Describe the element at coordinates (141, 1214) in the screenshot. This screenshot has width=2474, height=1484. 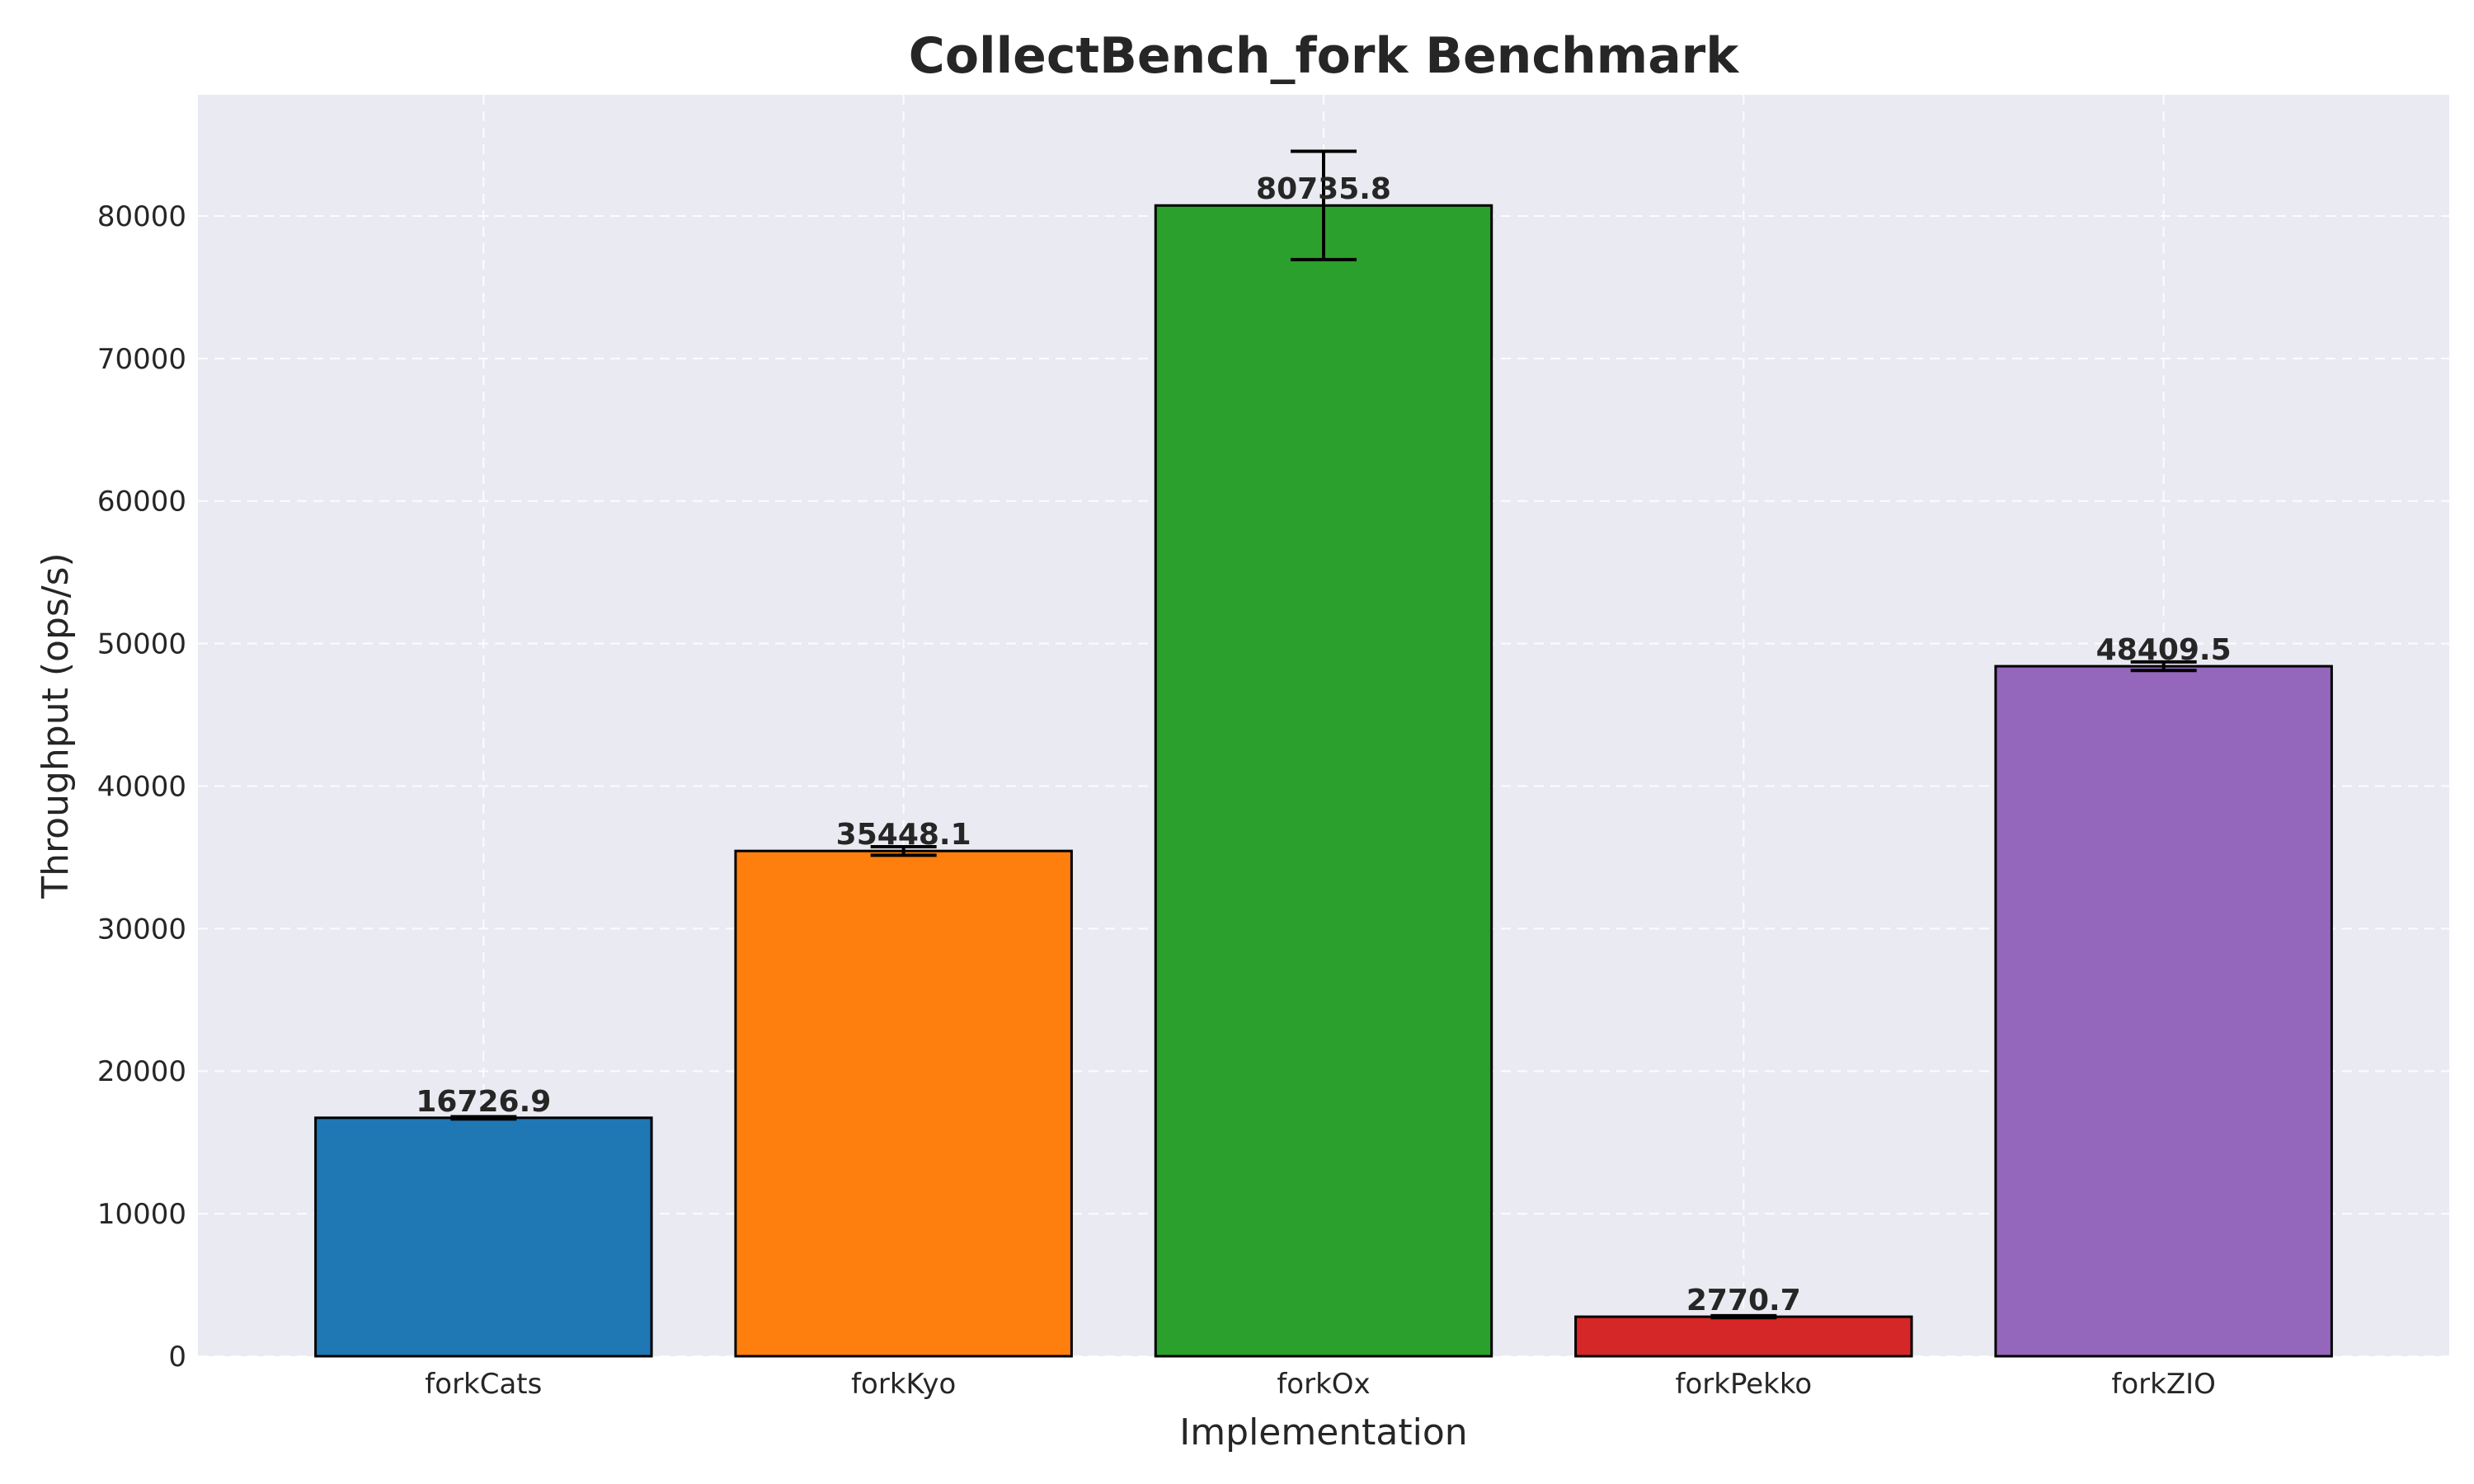
I see `y-tick-label: 10000` at that location.